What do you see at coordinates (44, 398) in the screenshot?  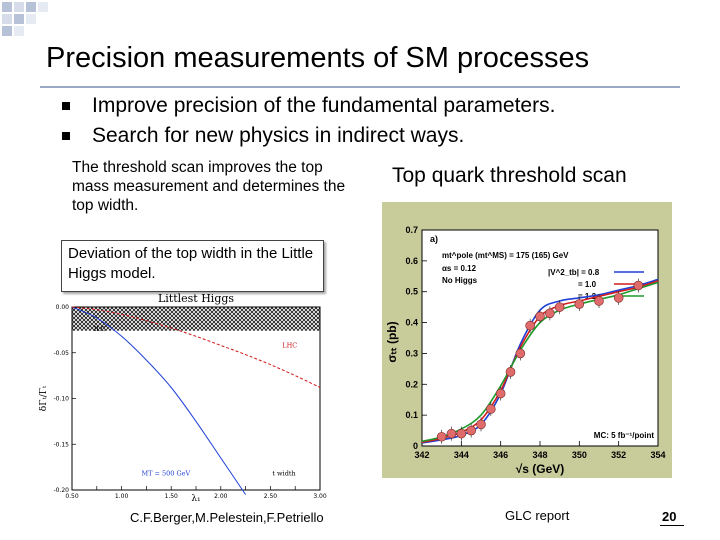 I see `y-axis-label: δΓₜ/Γₜ` at bounding box center [44, 398].